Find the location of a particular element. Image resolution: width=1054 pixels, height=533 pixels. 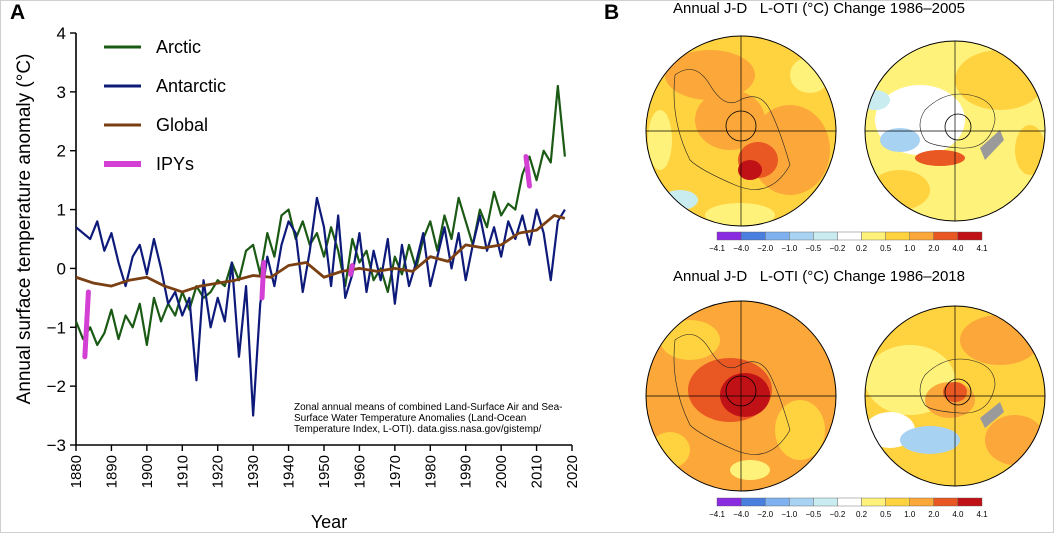

x-axis-label: Year is located at coordinates (329, 522).